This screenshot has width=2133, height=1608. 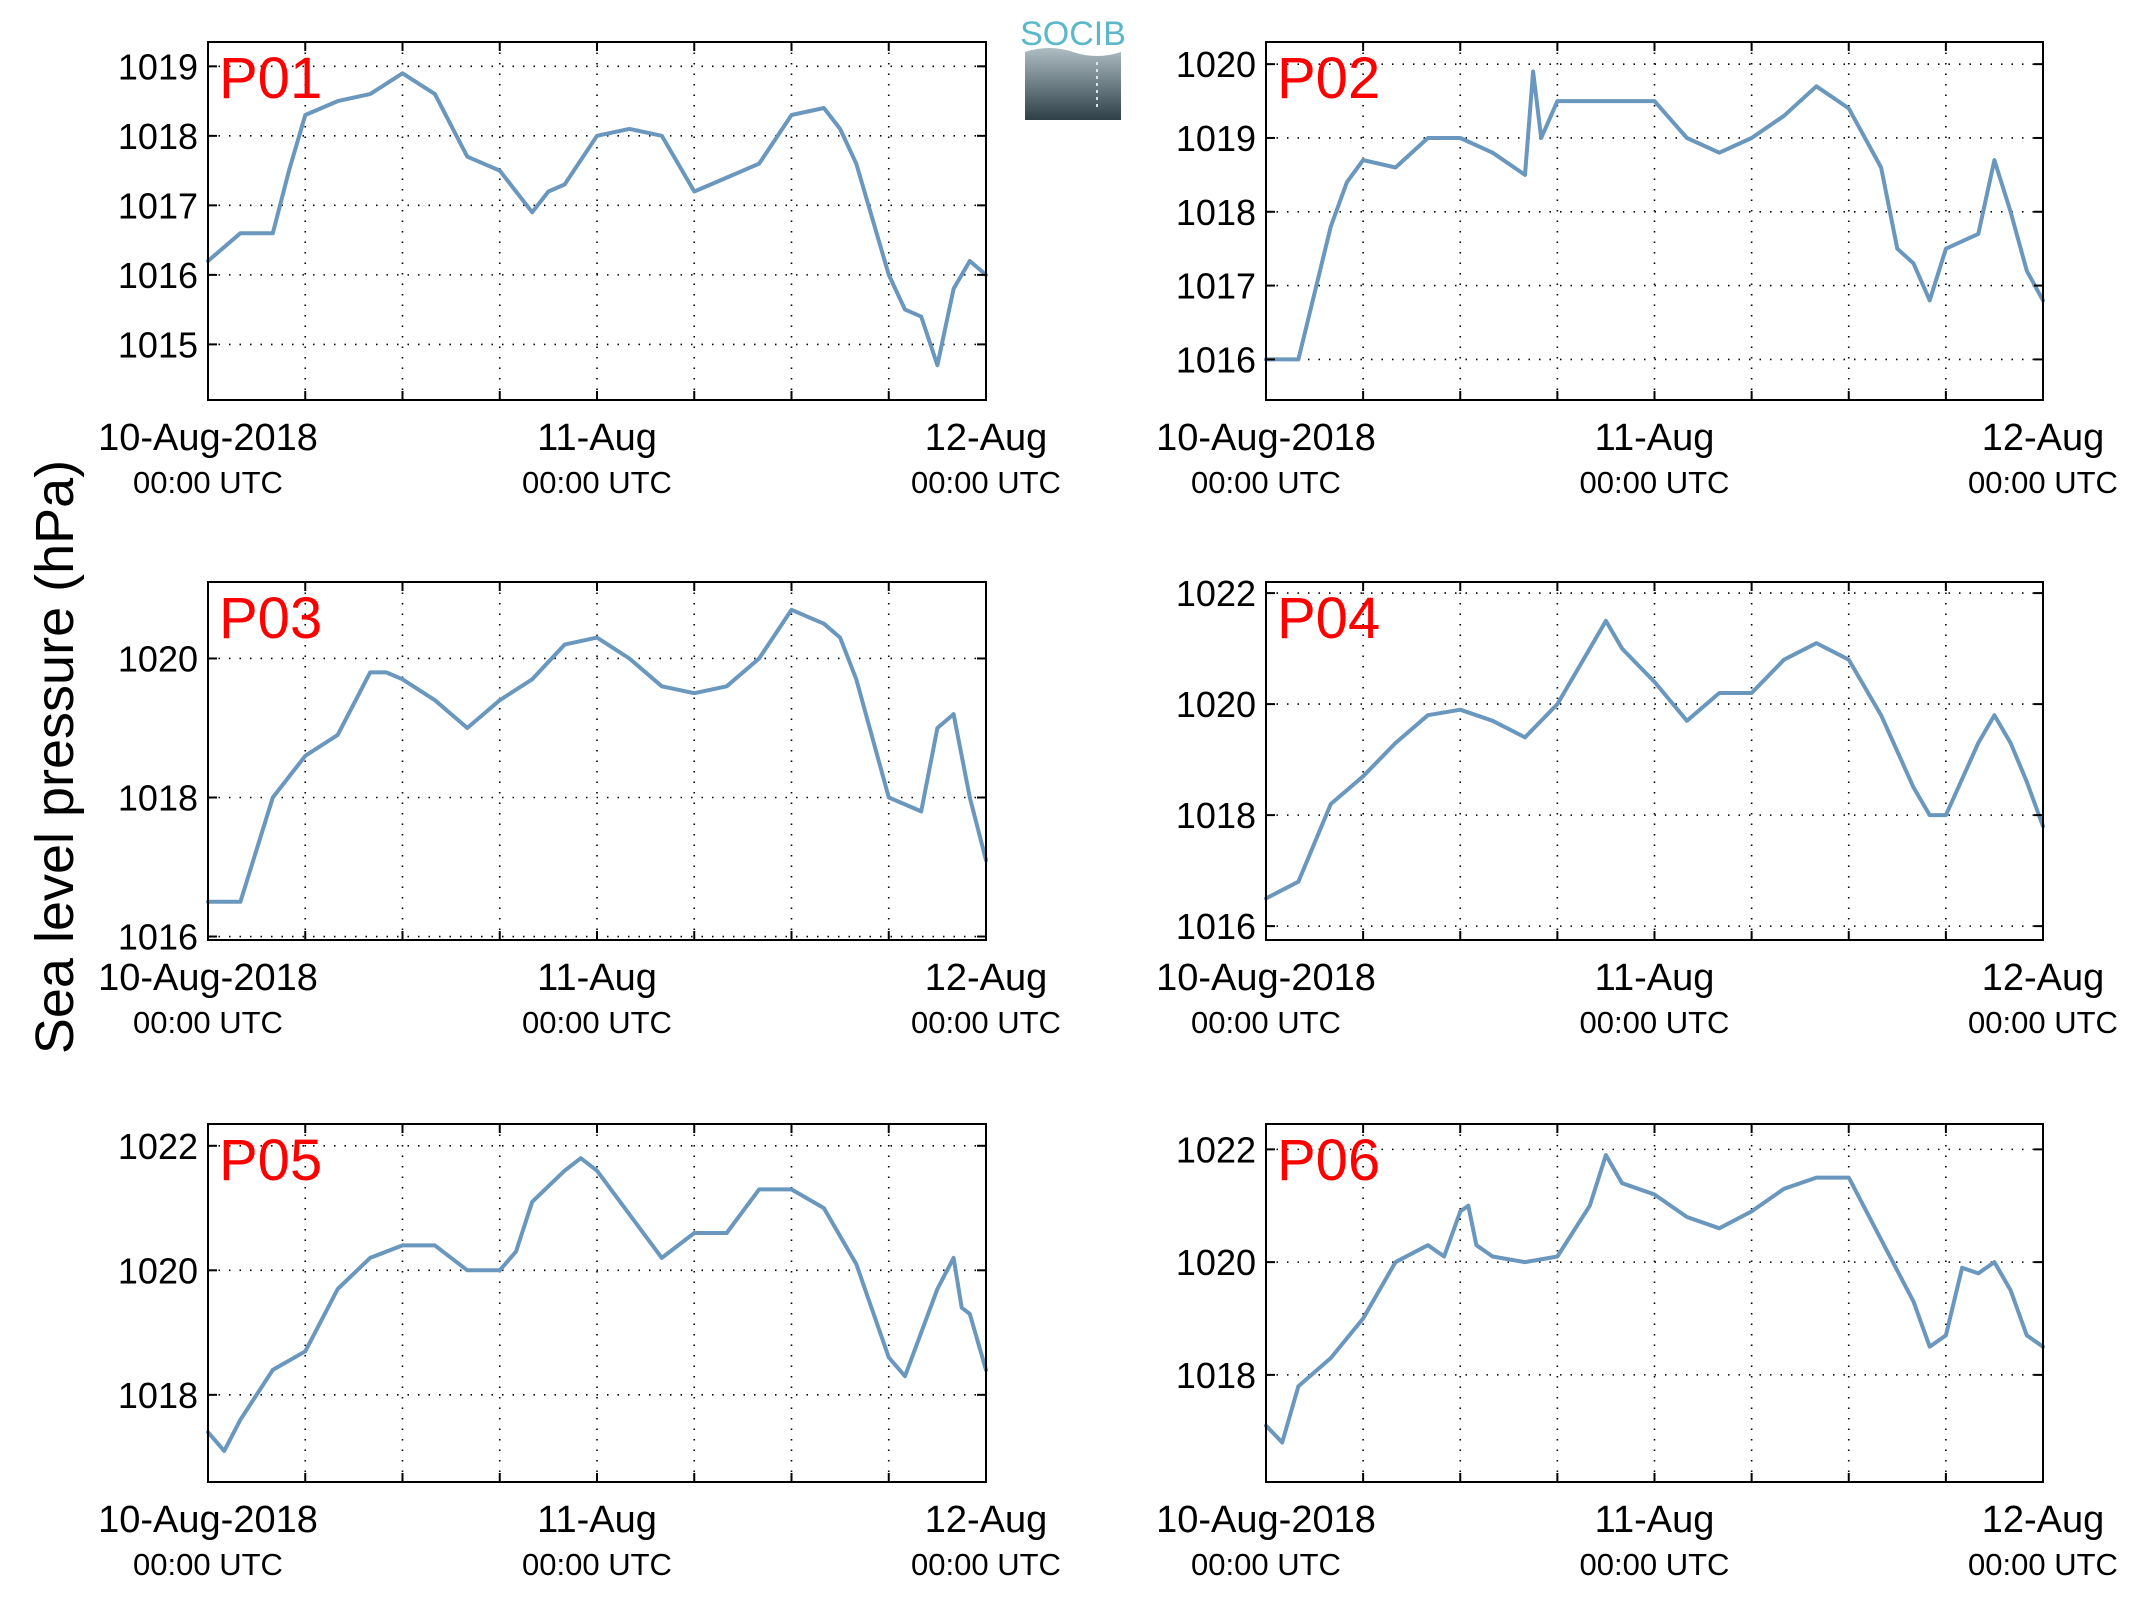 What do you see at coordinates (1073, 84) in the screenshot?
I see `socib-logo-wave` at bounding box center [1073, 84].